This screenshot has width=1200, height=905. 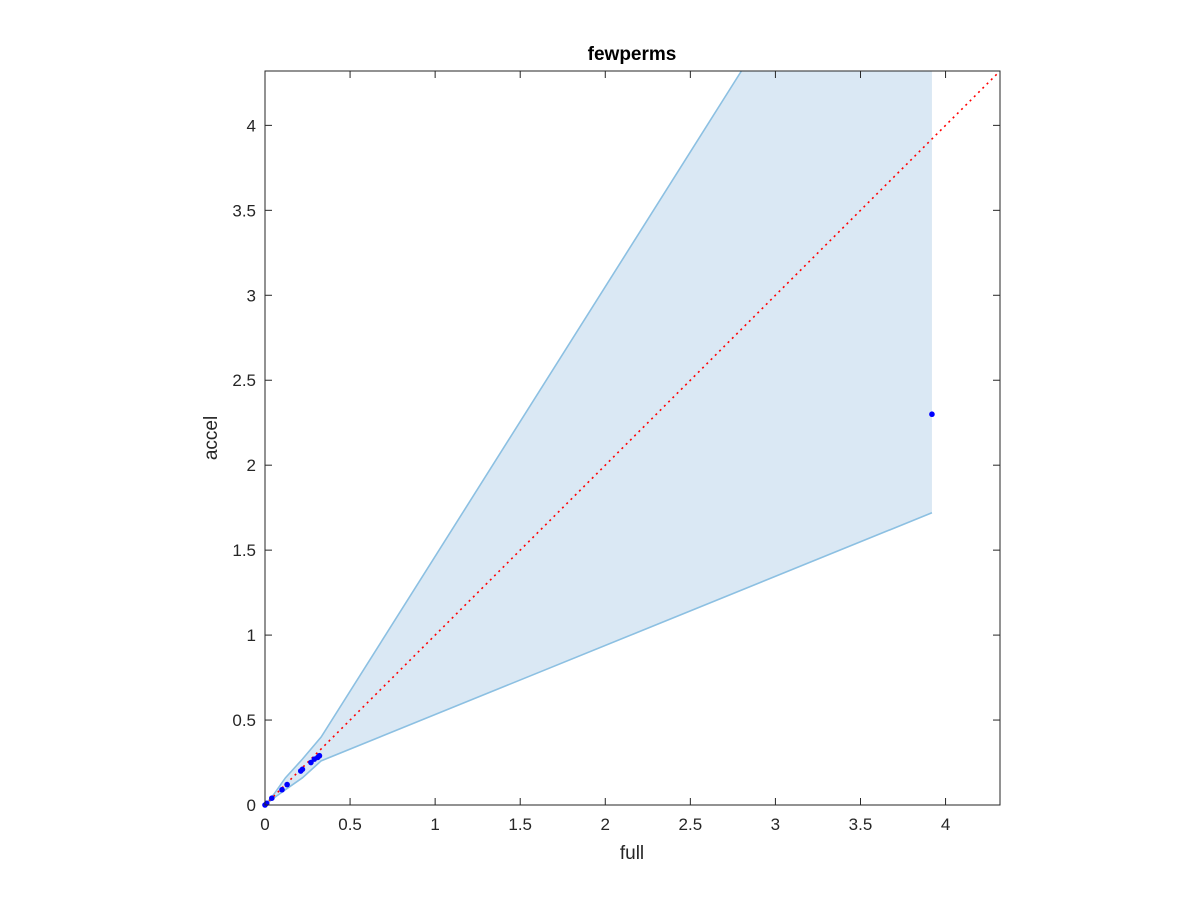 I want to click on x-tick-label: 3, so click(x=775, y=824).